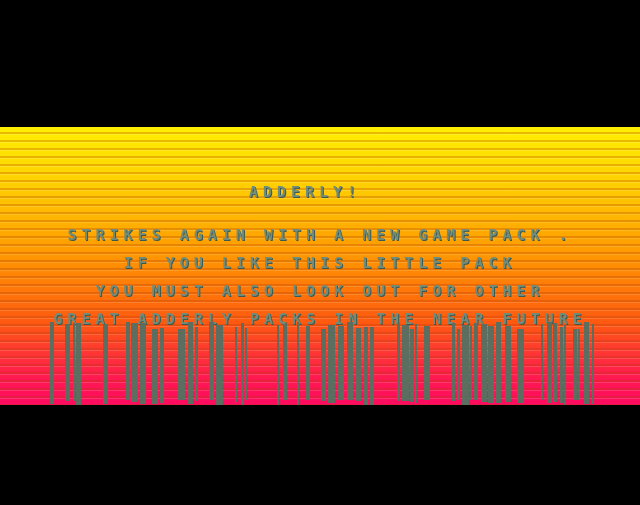 The height and width of the screenshot is (505, 640). Describe the element at coordinates (320, 319) in the screenshot. I see `scroll-line: GREAT ADDERLY PACKS IN THE NEAR FUTURE` at that location.